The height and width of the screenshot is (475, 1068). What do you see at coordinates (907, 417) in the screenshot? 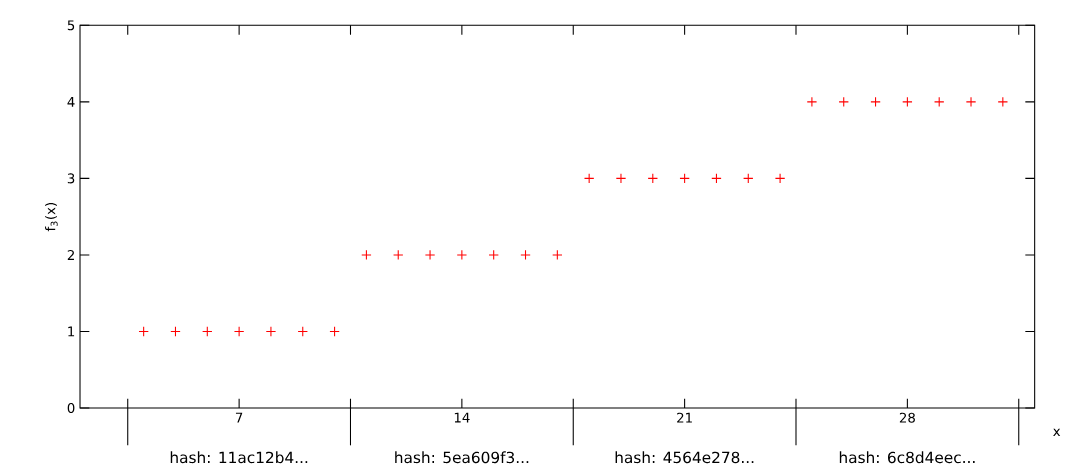
I see `x-tick-label: 28` at bounding box center [907, 417].